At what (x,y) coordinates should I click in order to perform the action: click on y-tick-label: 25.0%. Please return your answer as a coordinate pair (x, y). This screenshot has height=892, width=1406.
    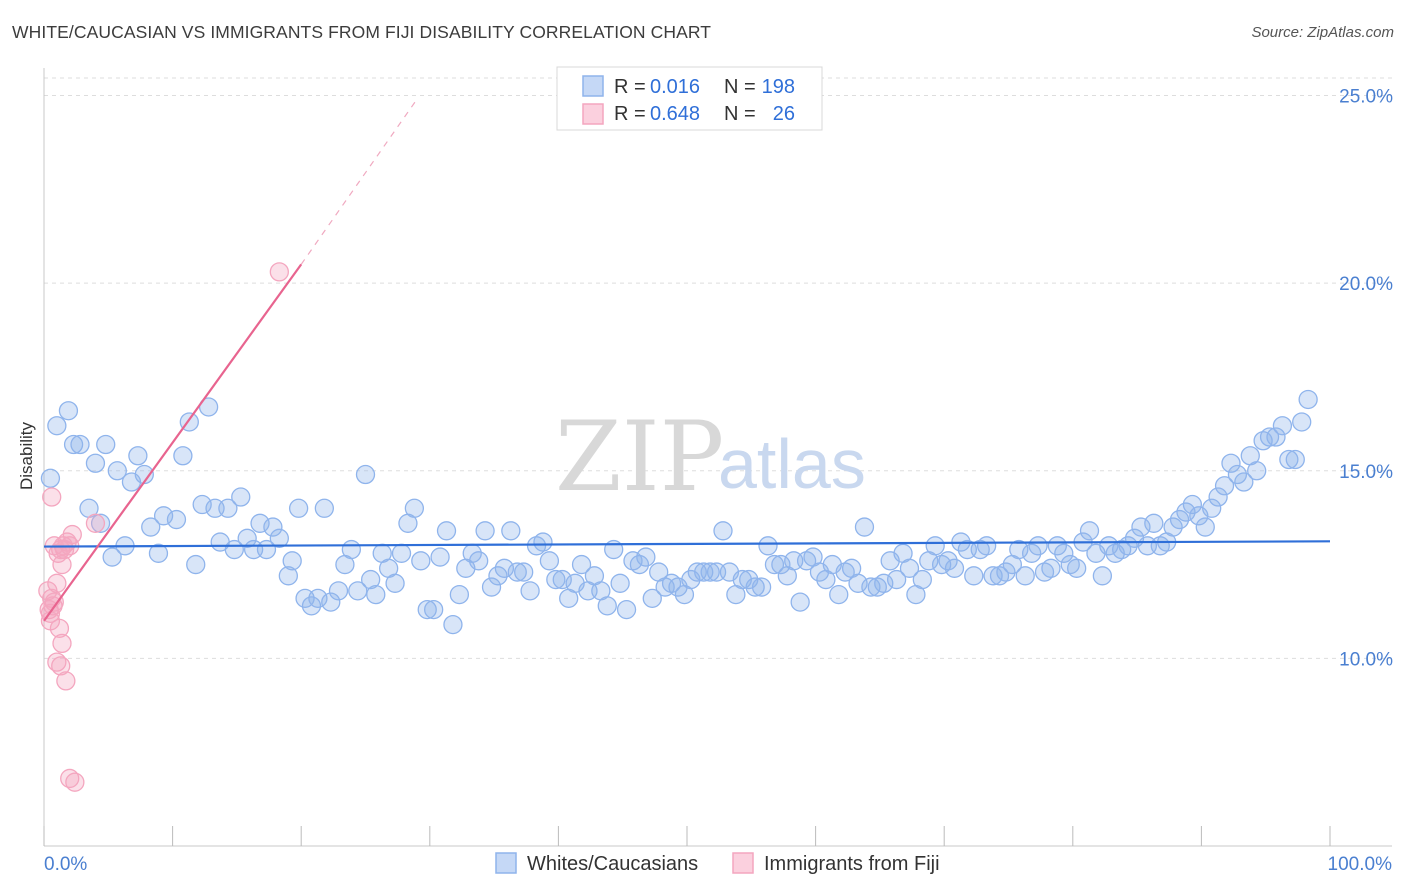
    Looking at the image, I should click on (1366, 97).